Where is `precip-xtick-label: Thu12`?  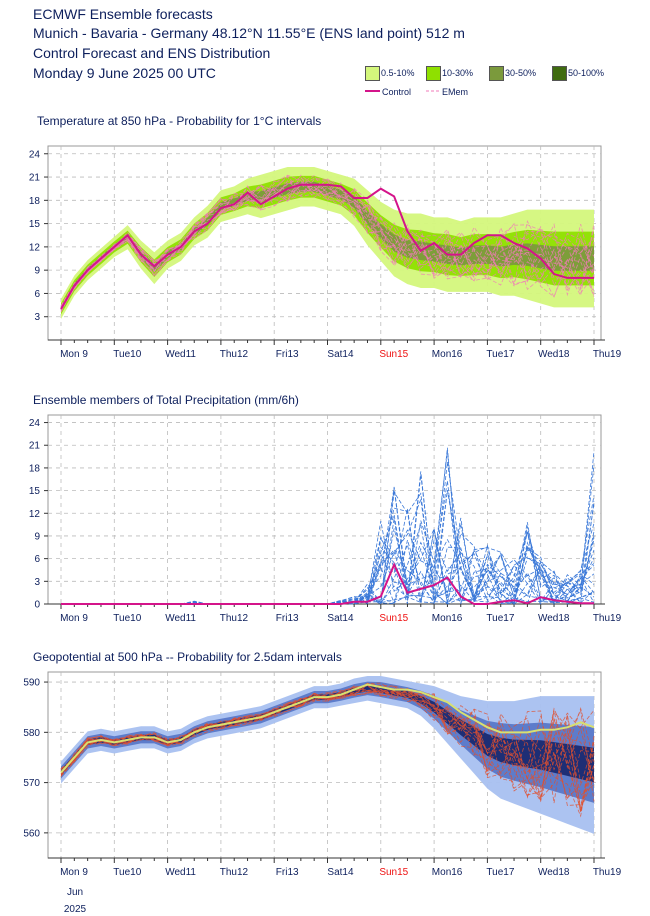 precip-xtick-label: Thu12 is located at coordinates (234, 618).